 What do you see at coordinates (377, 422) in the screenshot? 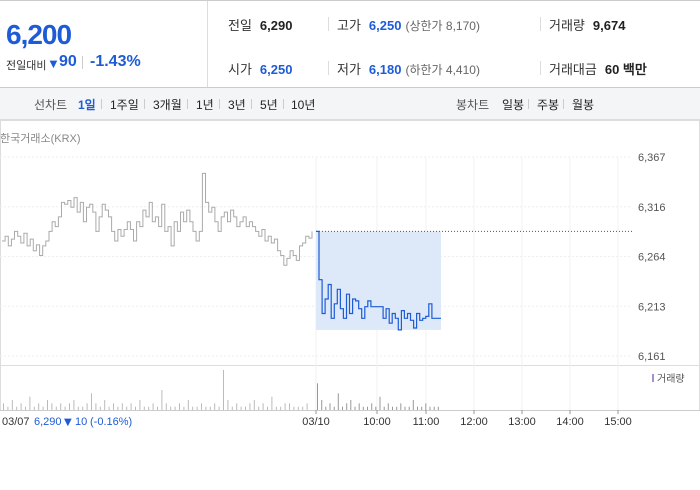
I see `x-tick-label: 10:00` at bounding box center [377, 422].